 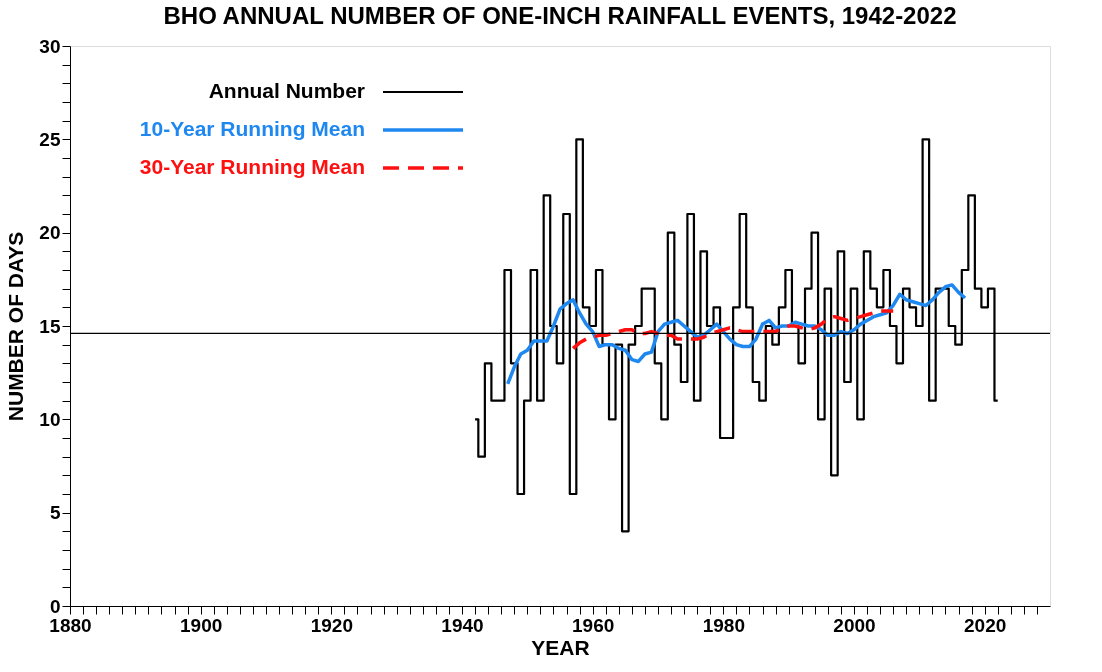 What do you see at coordinates (50, 233) in the screenshot?
I see `y-tick-label: 20` at bounding box center [50, 233].